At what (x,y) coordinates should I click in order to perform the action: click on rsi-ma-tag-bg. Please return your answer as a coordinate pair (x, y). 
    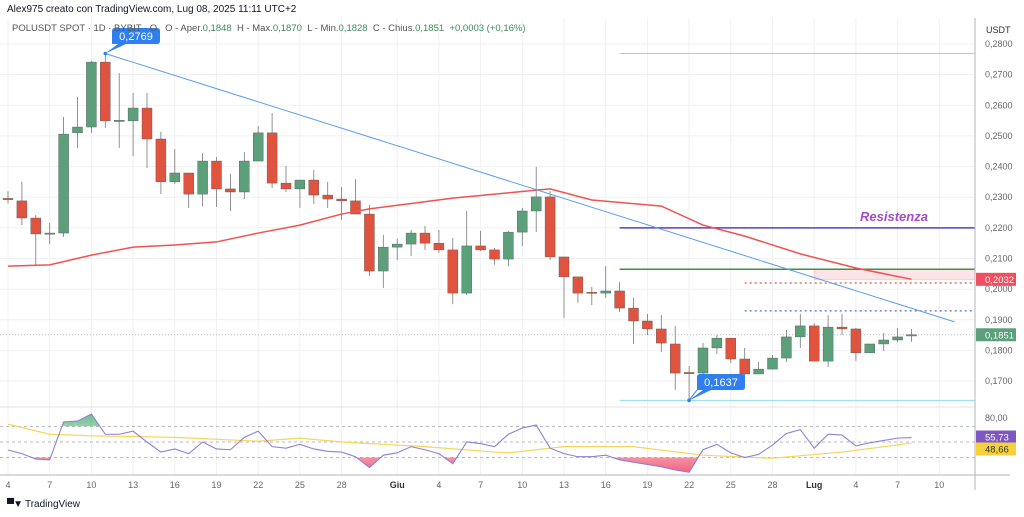
    Looking at the image, I should click on (996, 449).